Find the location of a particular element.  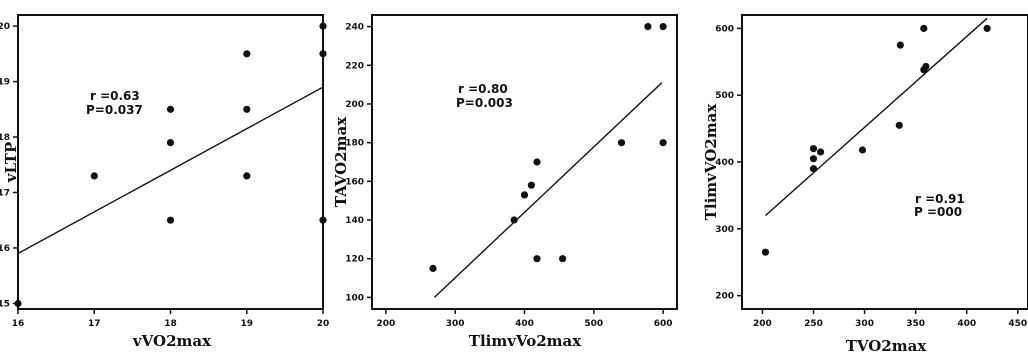

y-ticks-layer: 200 300 400 500 600 is located at coordinates (728, 163).